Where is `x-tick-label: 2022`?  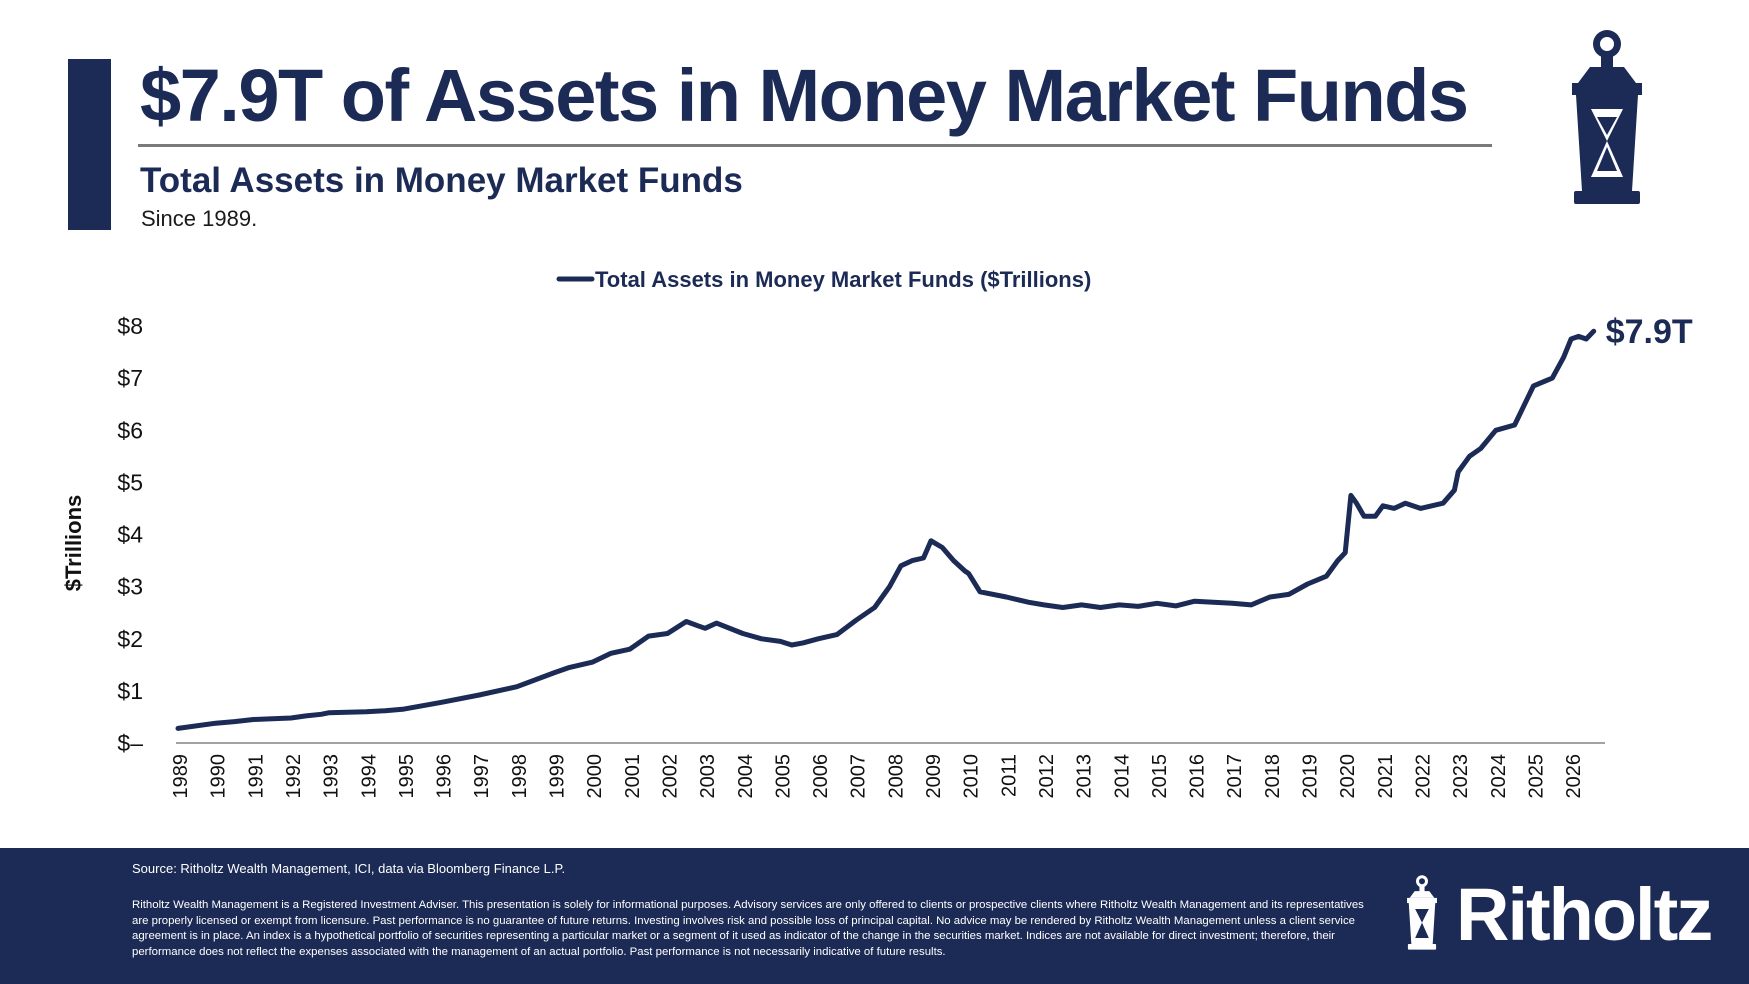 x-tick-label: 2022 is located at coordinates (1424, 776).